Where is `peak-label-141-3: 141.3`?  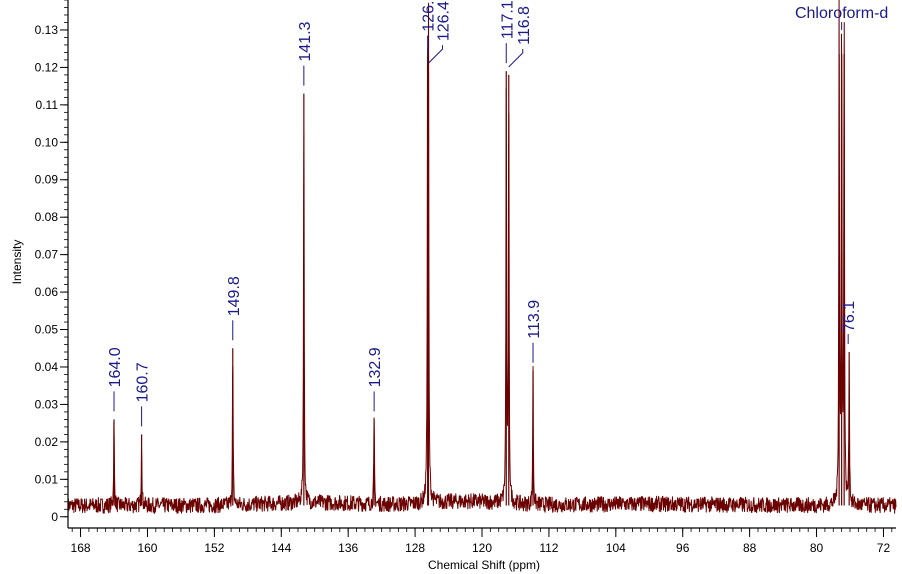 peak-label-141-3: 141.3 is located at coordinates (305, 41).